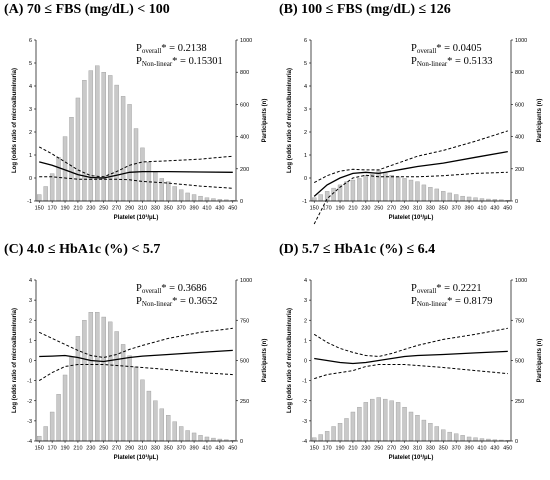 This screenshot has height=480, width=550. I want to click on y-left-axis-label: Log (odds ratio of microalbuminuria), so click(15, 360).